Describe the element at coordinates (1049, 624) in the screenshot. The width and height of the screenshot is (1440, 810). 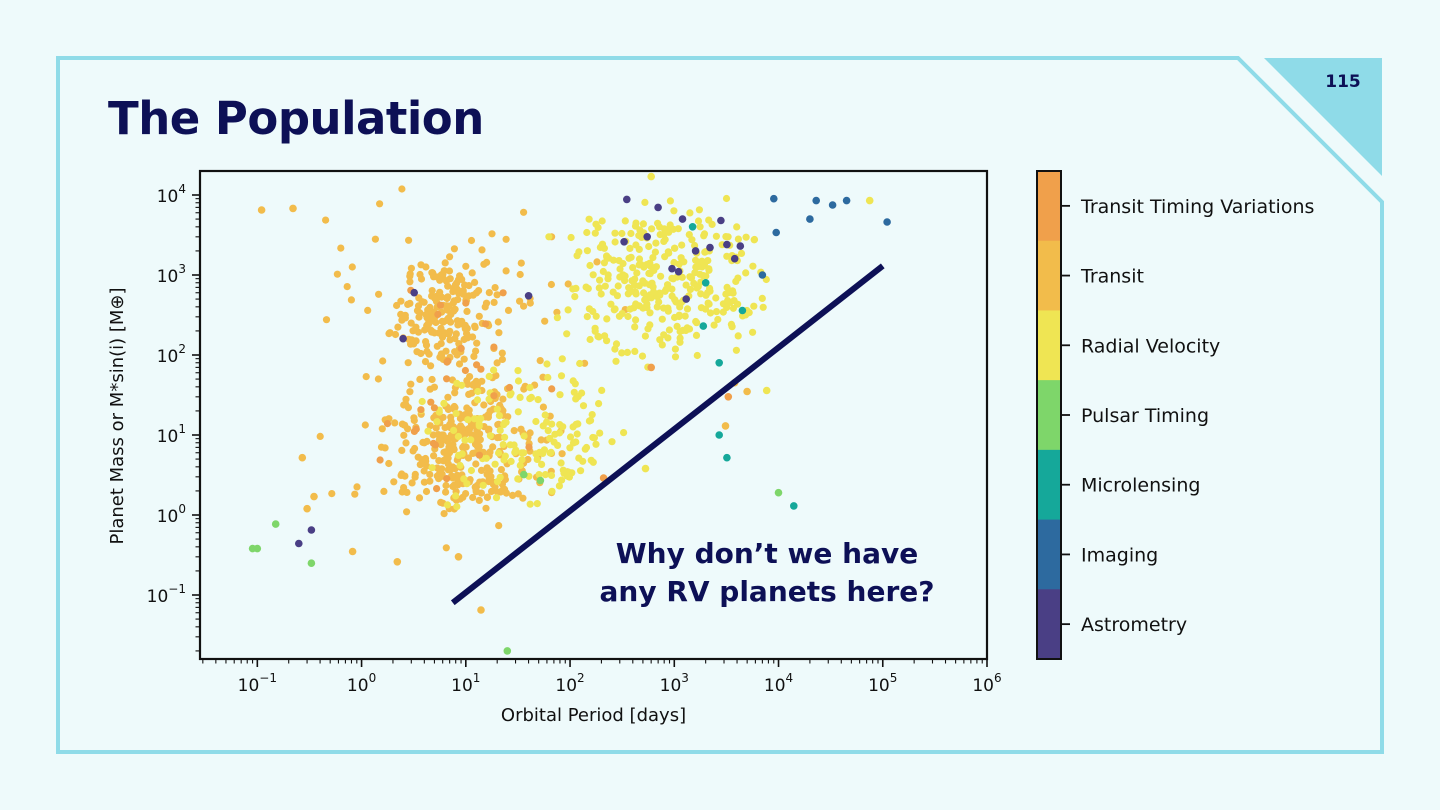
I see `colorbar-segment` at that location.